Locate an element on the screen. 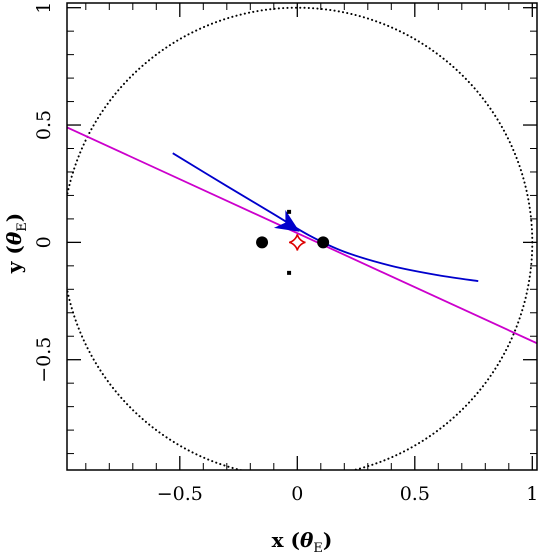 This screenshot has height=555, width=541. y-tick-label: 0.5 is located at coordinates (44, 125).